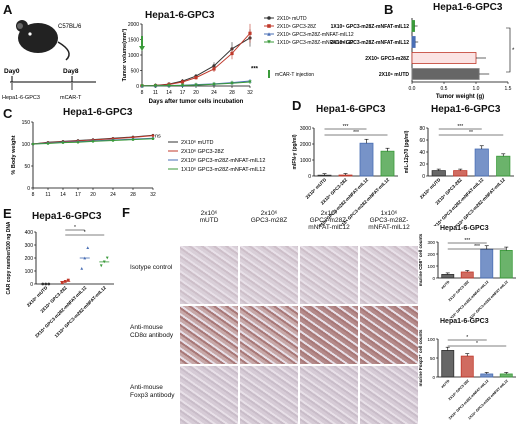  Describe the element at coordinates (26, 123) in the screenshot. I see `y-tick-label: 150` at that location.